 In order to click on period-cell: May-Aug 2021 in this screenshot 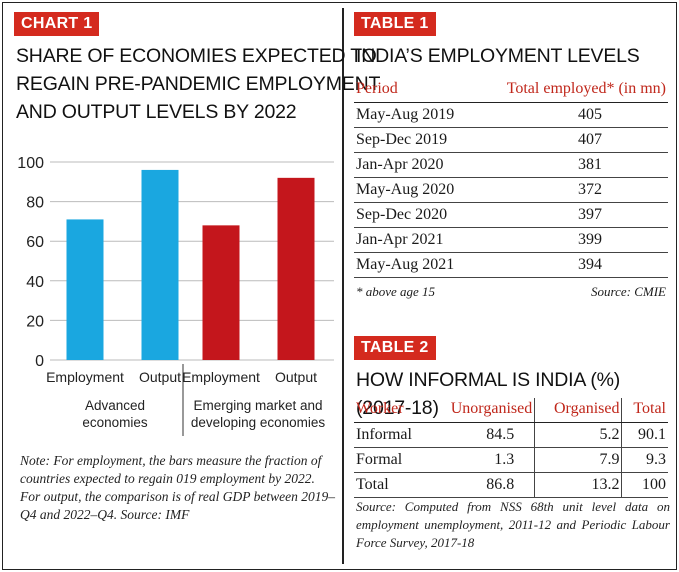, I will do `click(414, 265)`.